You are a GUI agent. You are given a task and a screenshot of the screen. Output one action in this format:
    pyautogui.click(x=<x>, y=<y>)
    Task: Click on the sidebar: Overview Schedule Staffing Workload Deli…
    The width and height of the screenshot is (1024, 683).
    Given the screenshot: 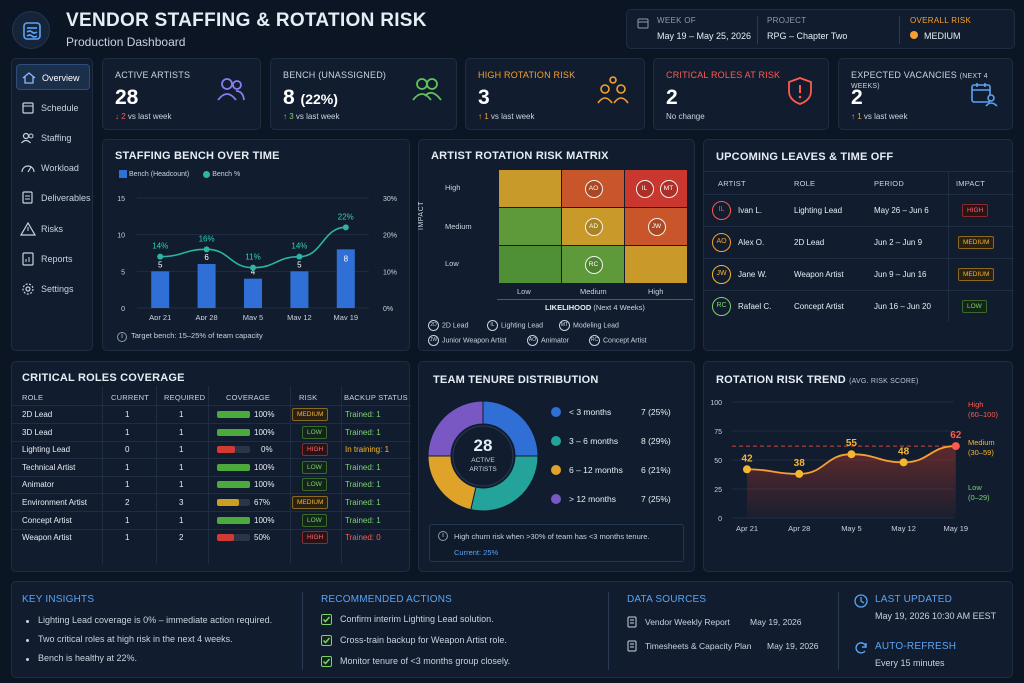 What is the action you would take?
    pyautogui.click(x=52, y=204)
    